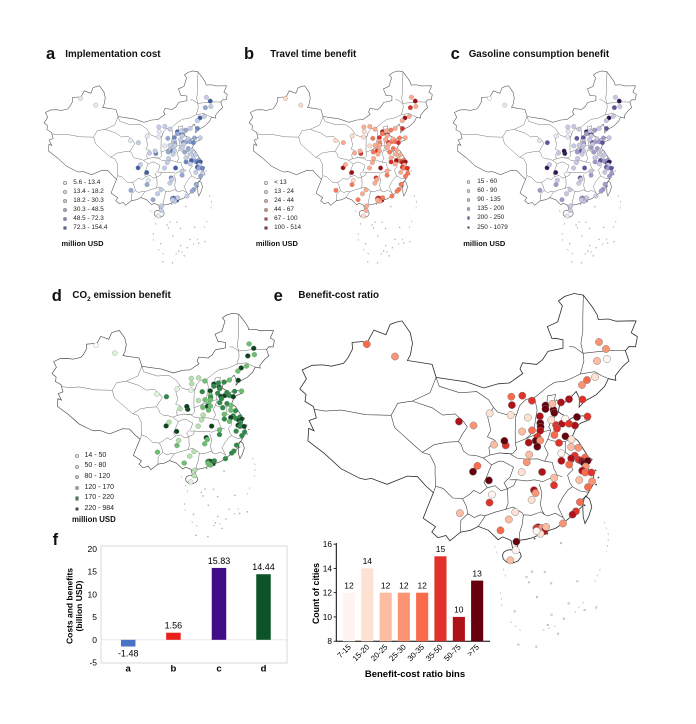 Image resolution: width=696 pixels, height=724 pixels. I want to click on svg-text: 5, so click(94, 617).